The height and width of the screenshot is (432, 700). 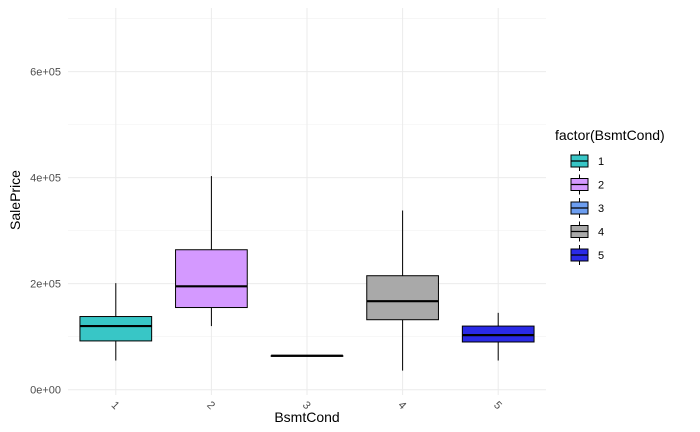 What do you see at coordinates (601, 233) in the screenshot?
I see `legend-label: 4` at bounding box center [601, 233].